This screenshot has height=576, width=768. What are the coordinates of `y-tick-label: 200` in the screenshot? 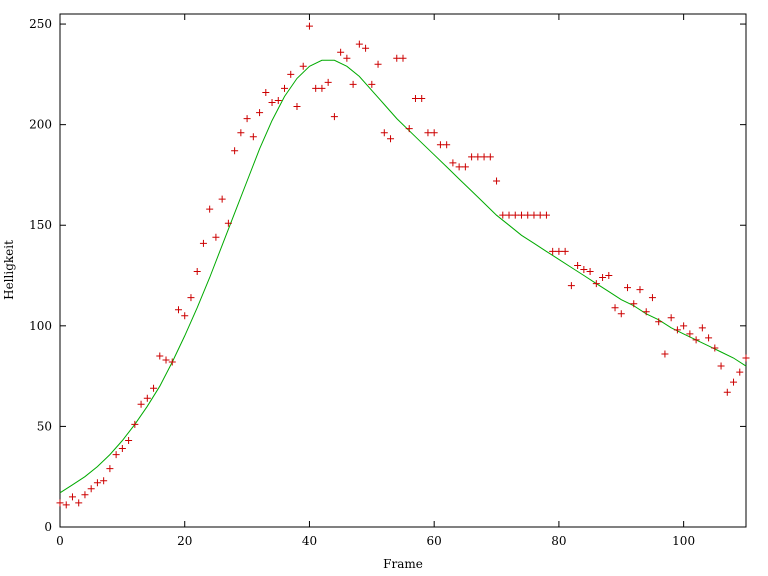 It's located at (40, 125).